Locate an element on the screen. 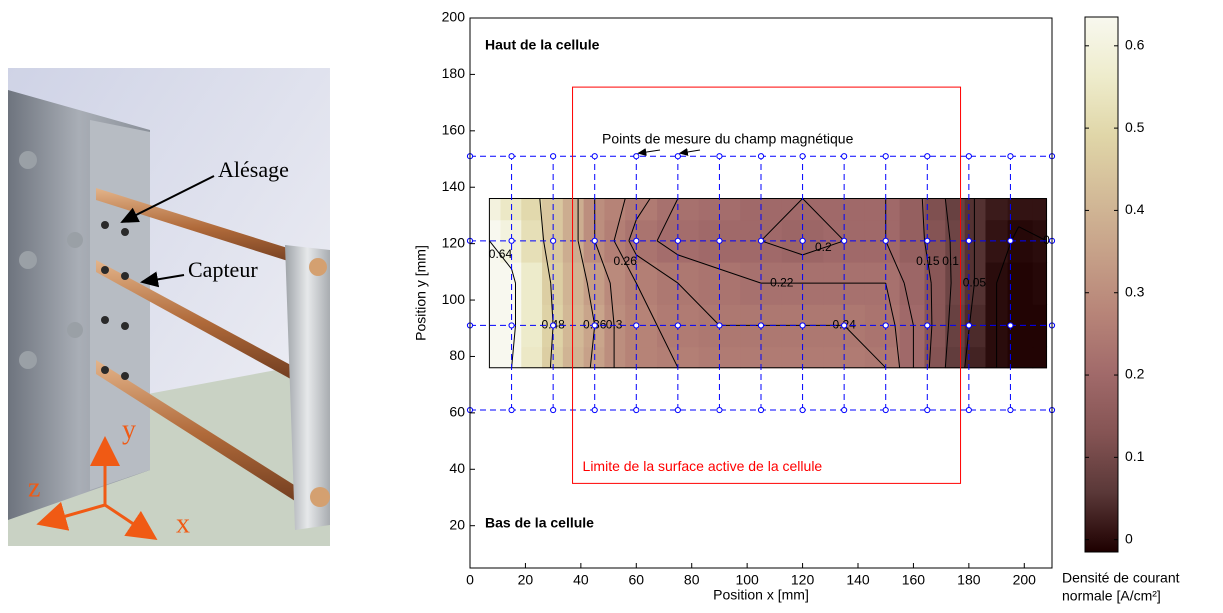  contour-label: 0.26 is located at coordinates (626, 261).